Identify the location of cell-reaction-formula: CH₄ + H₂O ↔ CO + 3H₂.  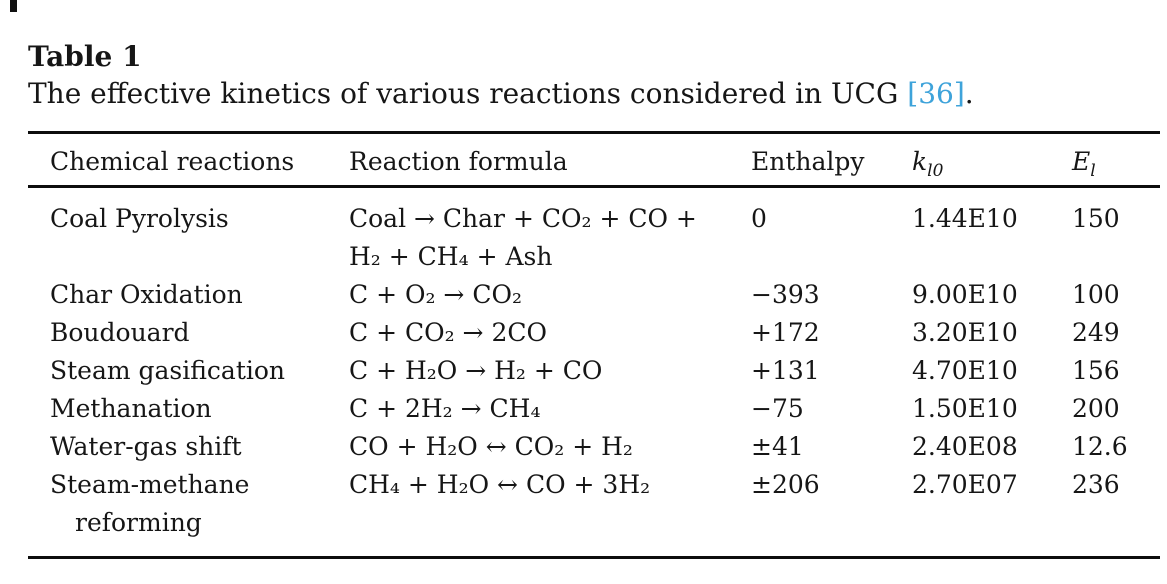
(550, 504).